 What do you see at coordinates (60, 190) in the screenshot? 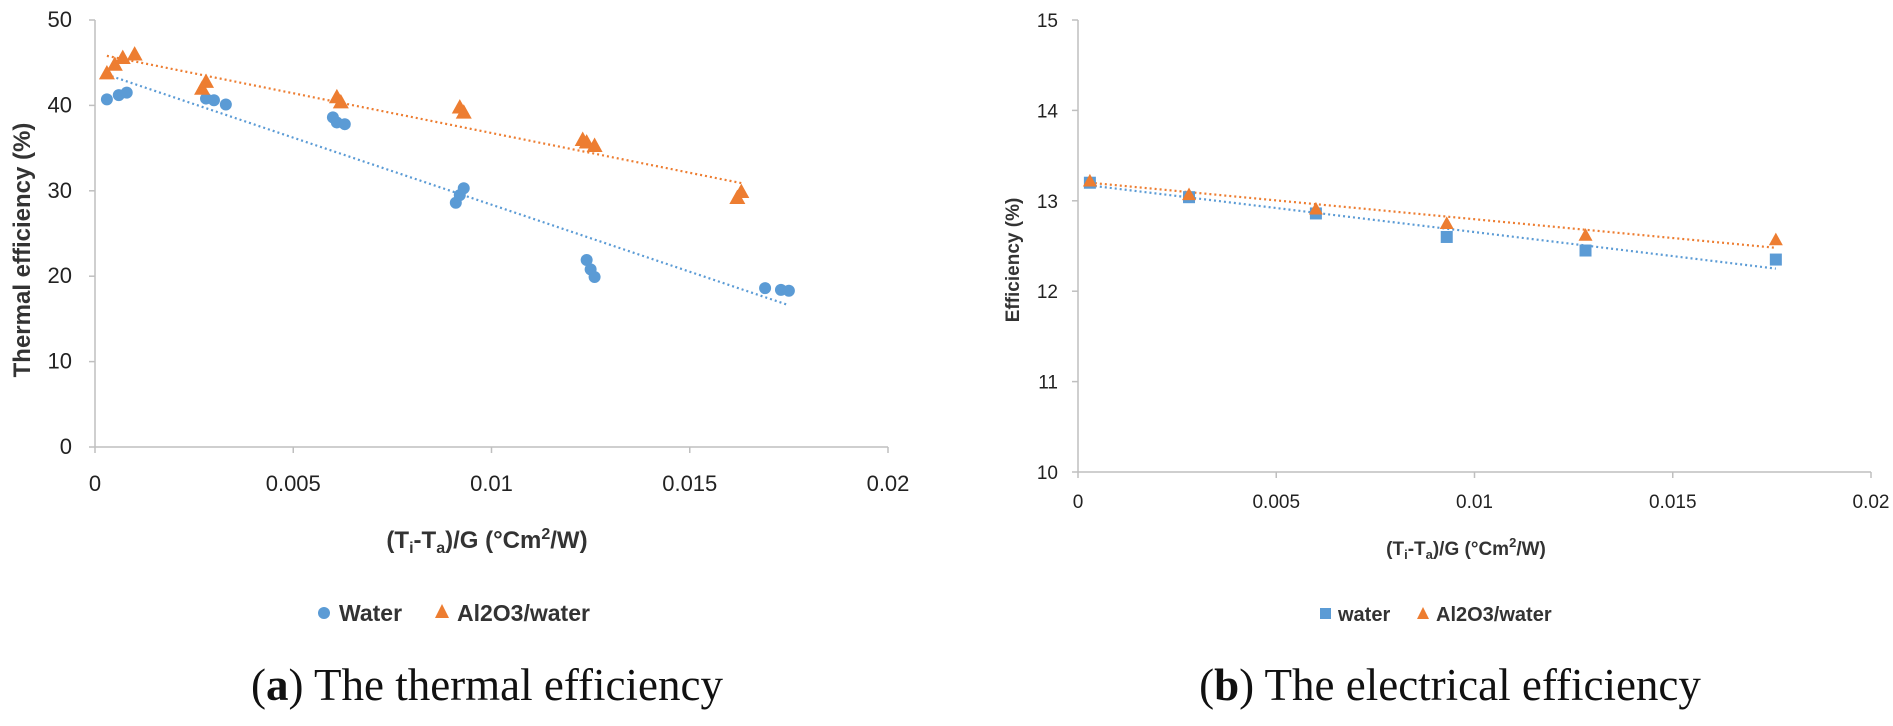
I see `y-tick-label: 30` at bounding box center [60, 190].